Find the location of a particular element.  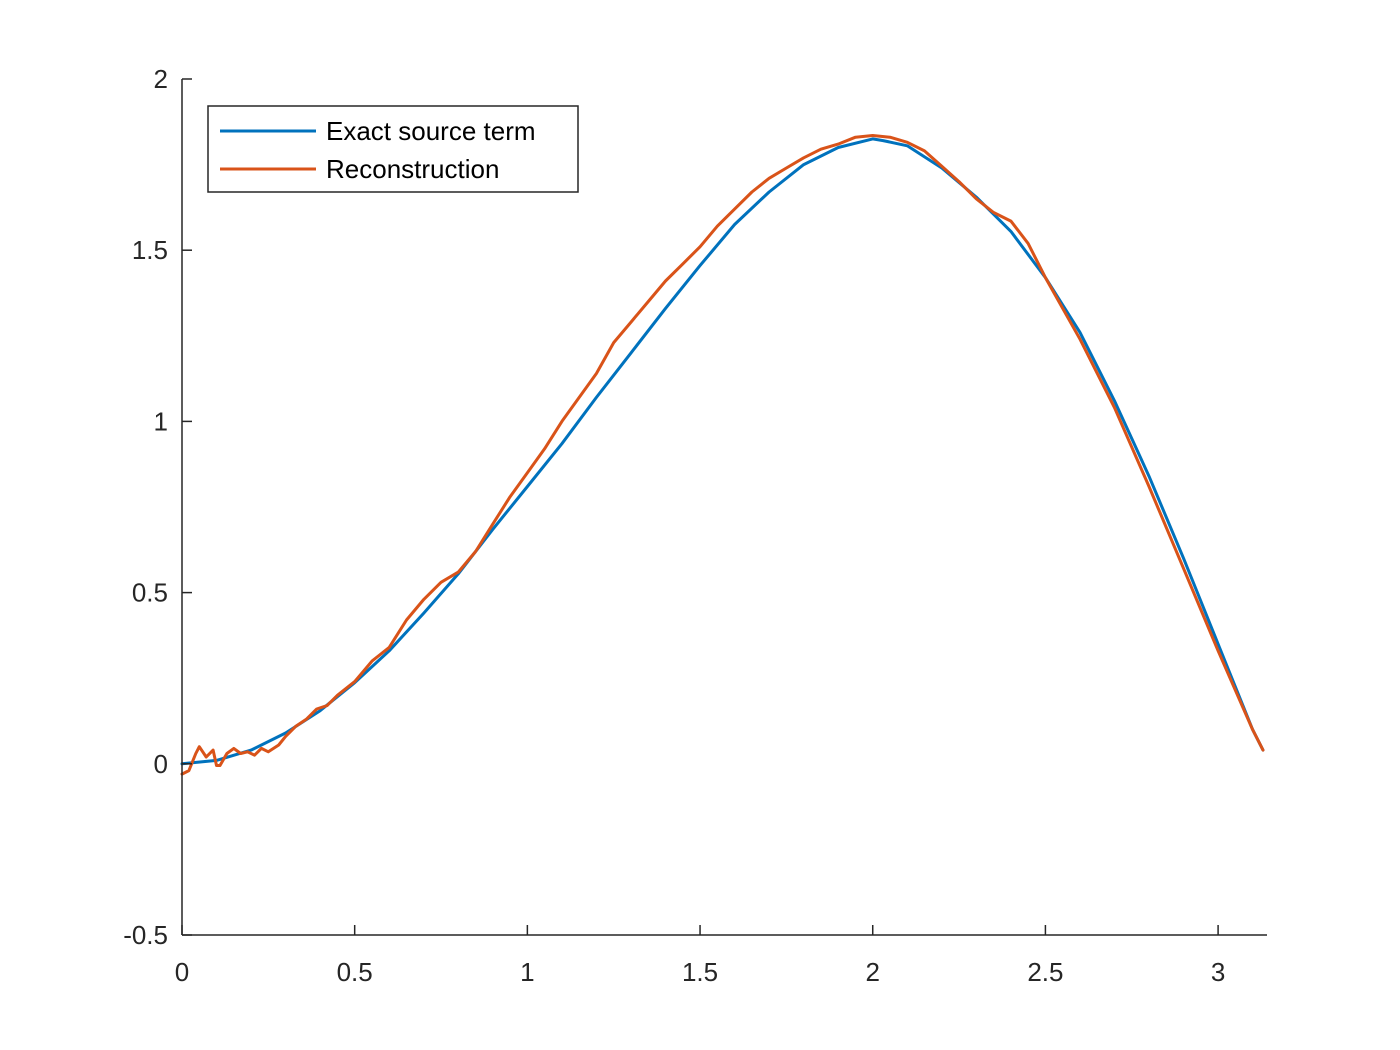

y-tick-label: 0.5 is located at coordinates (150, 593).